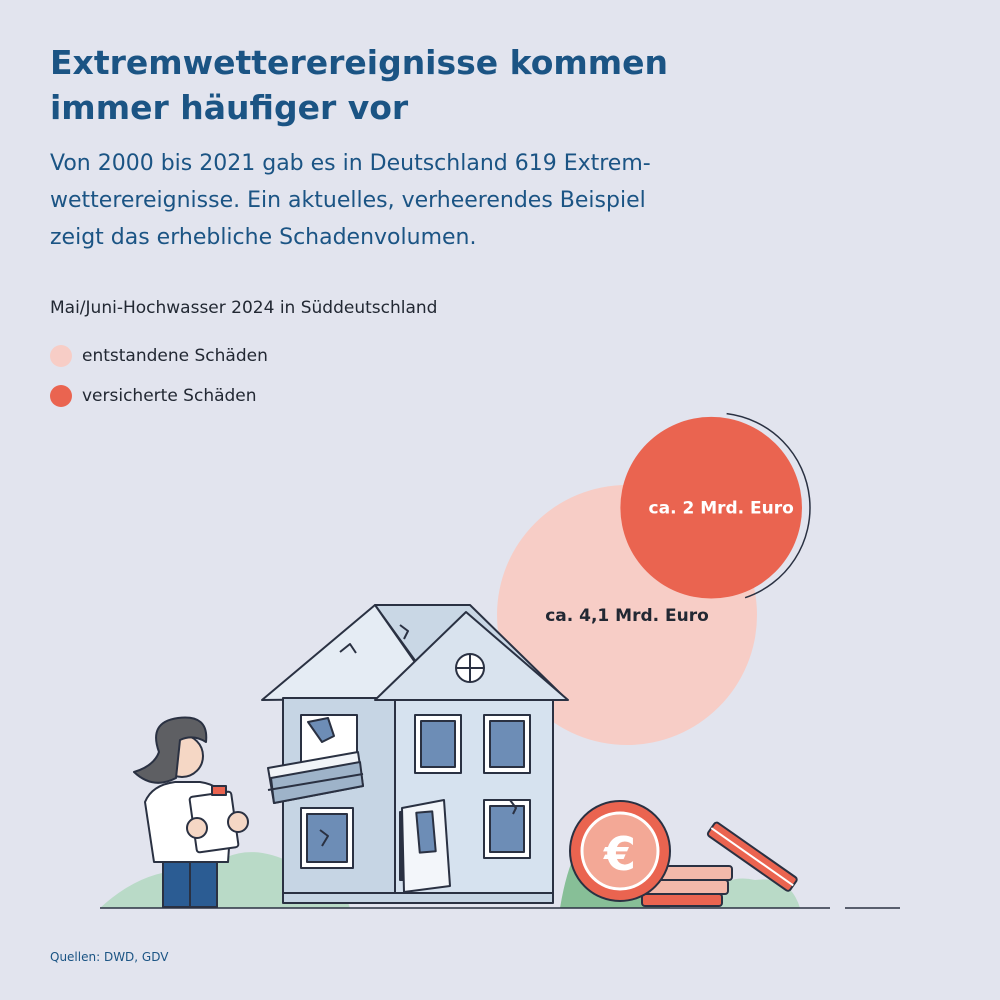  I want to click on subtitle-line-3: zeigt das erhebliche Schadenvolumen., so click(263, 237).